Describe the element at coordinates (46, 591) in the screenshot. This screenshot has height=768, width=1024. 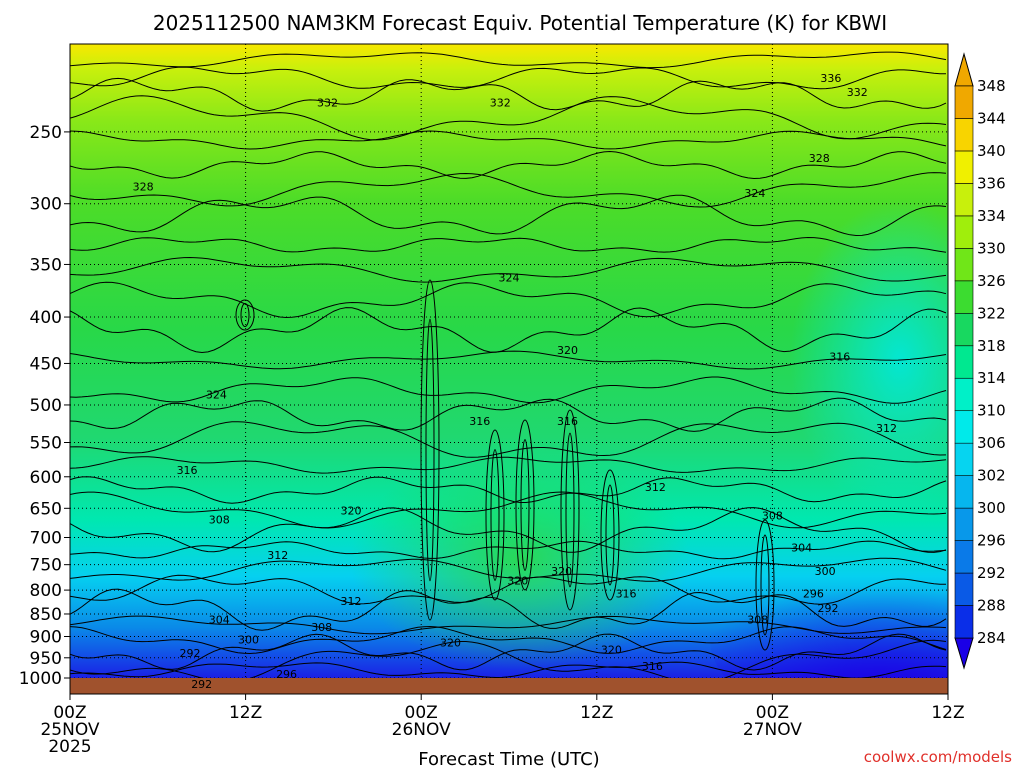
I see `y-tick-label: 800` at that location.